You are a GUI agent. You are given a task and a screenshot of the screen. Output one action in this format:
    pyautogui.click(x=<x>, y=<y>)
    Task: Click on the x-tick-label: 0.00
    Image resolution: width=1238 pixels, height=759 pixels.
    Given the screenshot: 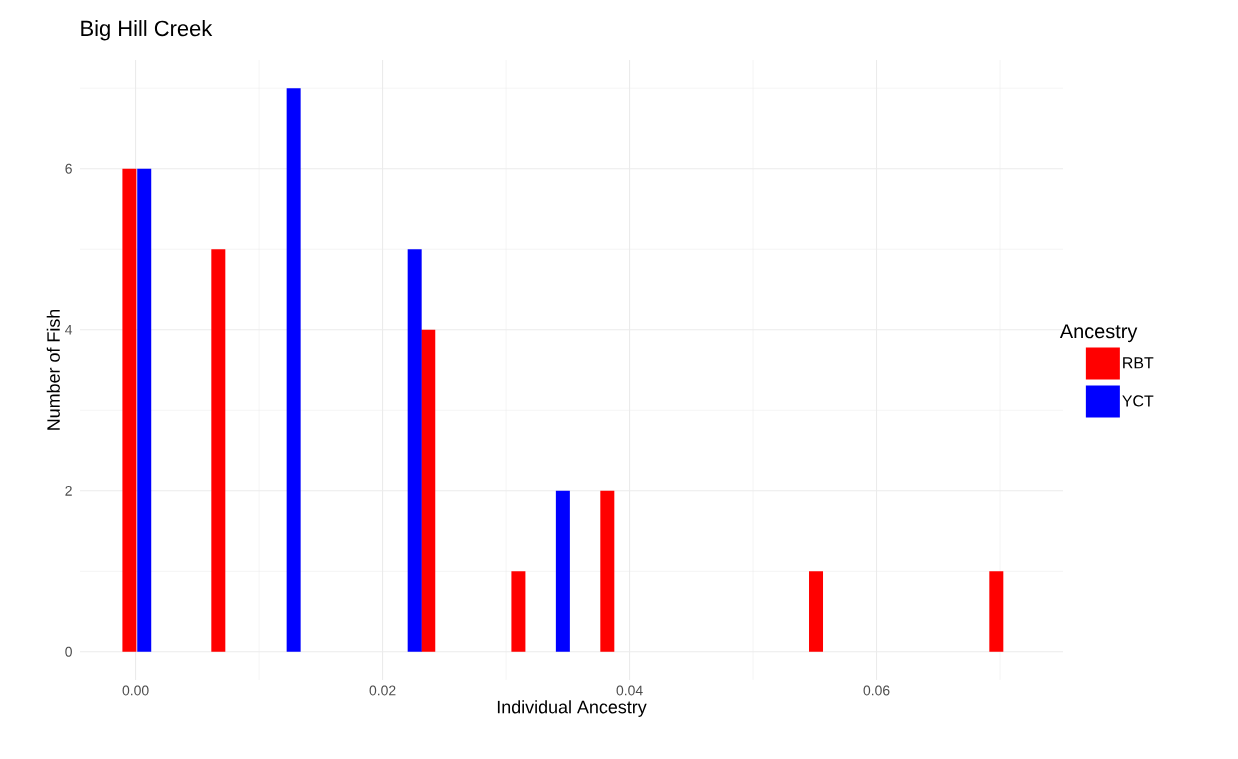 What is the action you would take?
    pyautogui.click(x=135, y=690)
    